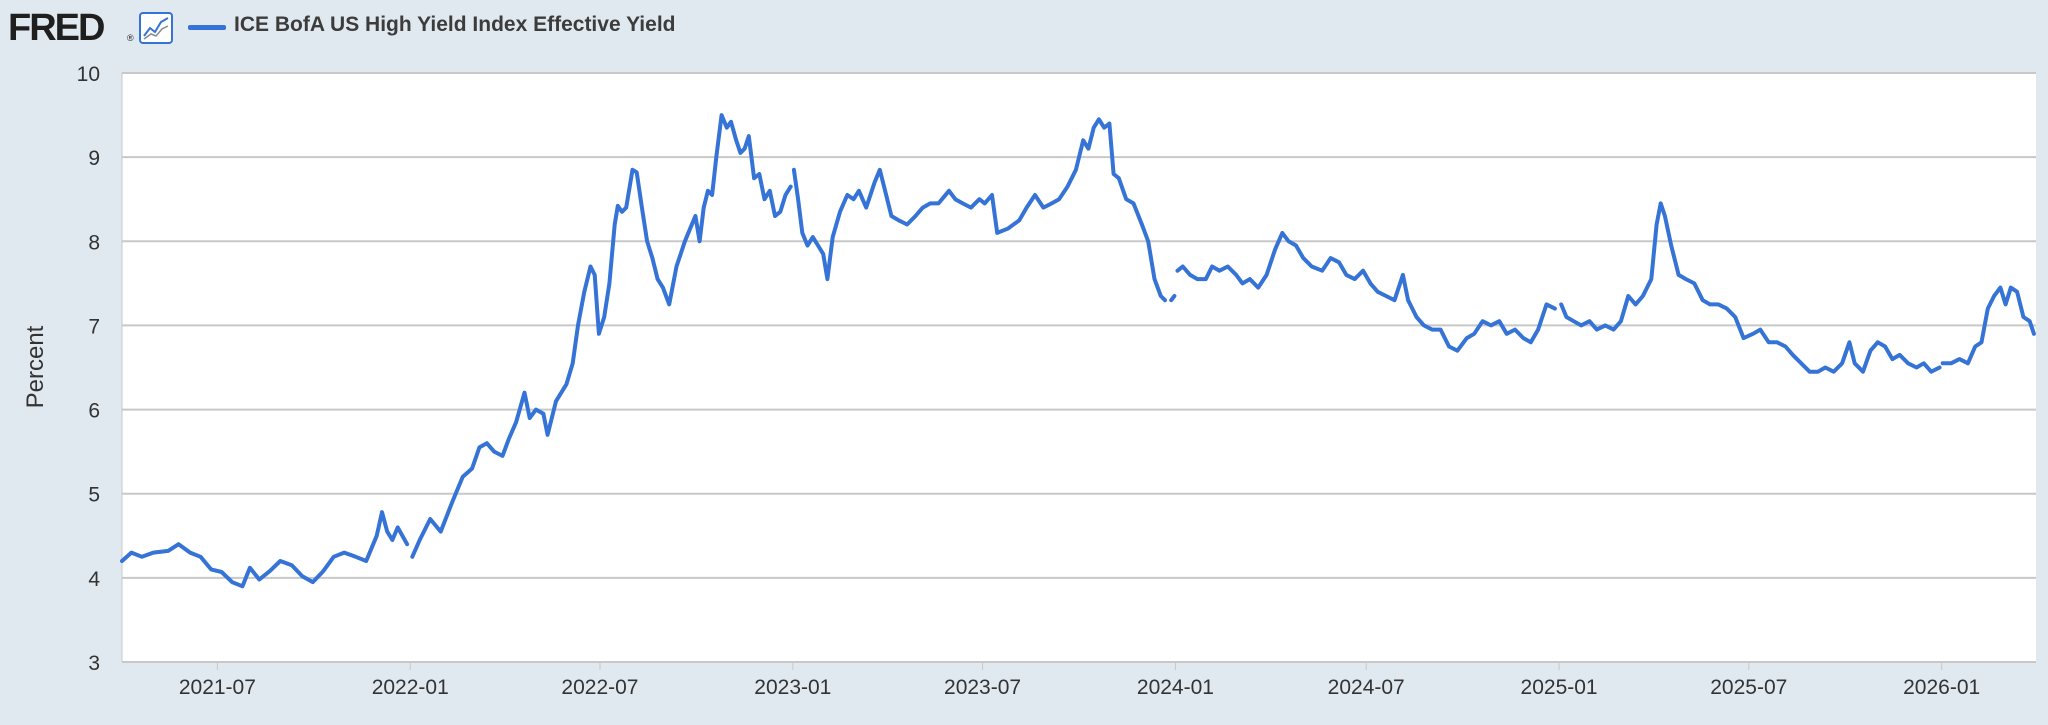 The height and width of the screenshot is (725, 2048). What do you see at coordinates (1366, 687) in the screenshot?
I see `x-tick-label: 2024-07` at bounding box center [1366, 687].